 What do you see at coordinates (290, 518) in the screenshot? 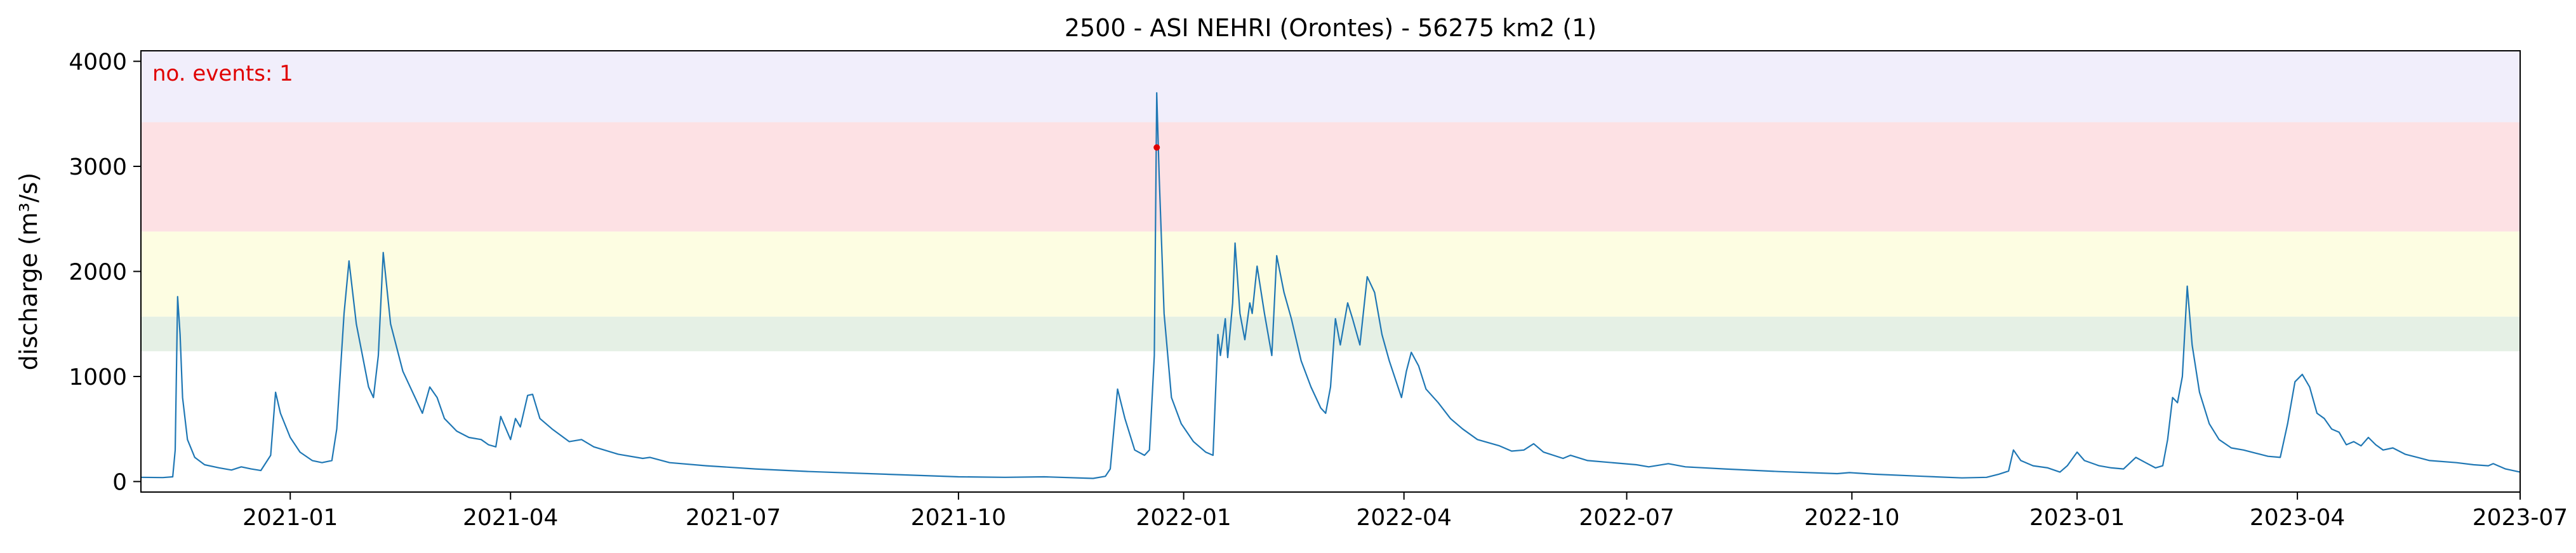
I see `x-tick-label: 2021-01` at bounding box center [290, 518].